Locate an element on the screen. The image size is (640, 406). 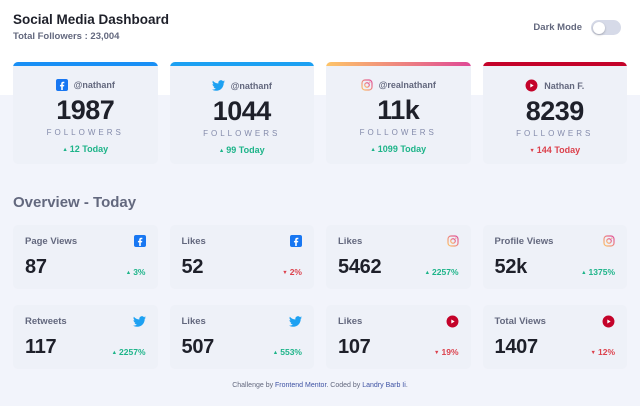
metric-value: 5462 is located at coordinates (360, 267).